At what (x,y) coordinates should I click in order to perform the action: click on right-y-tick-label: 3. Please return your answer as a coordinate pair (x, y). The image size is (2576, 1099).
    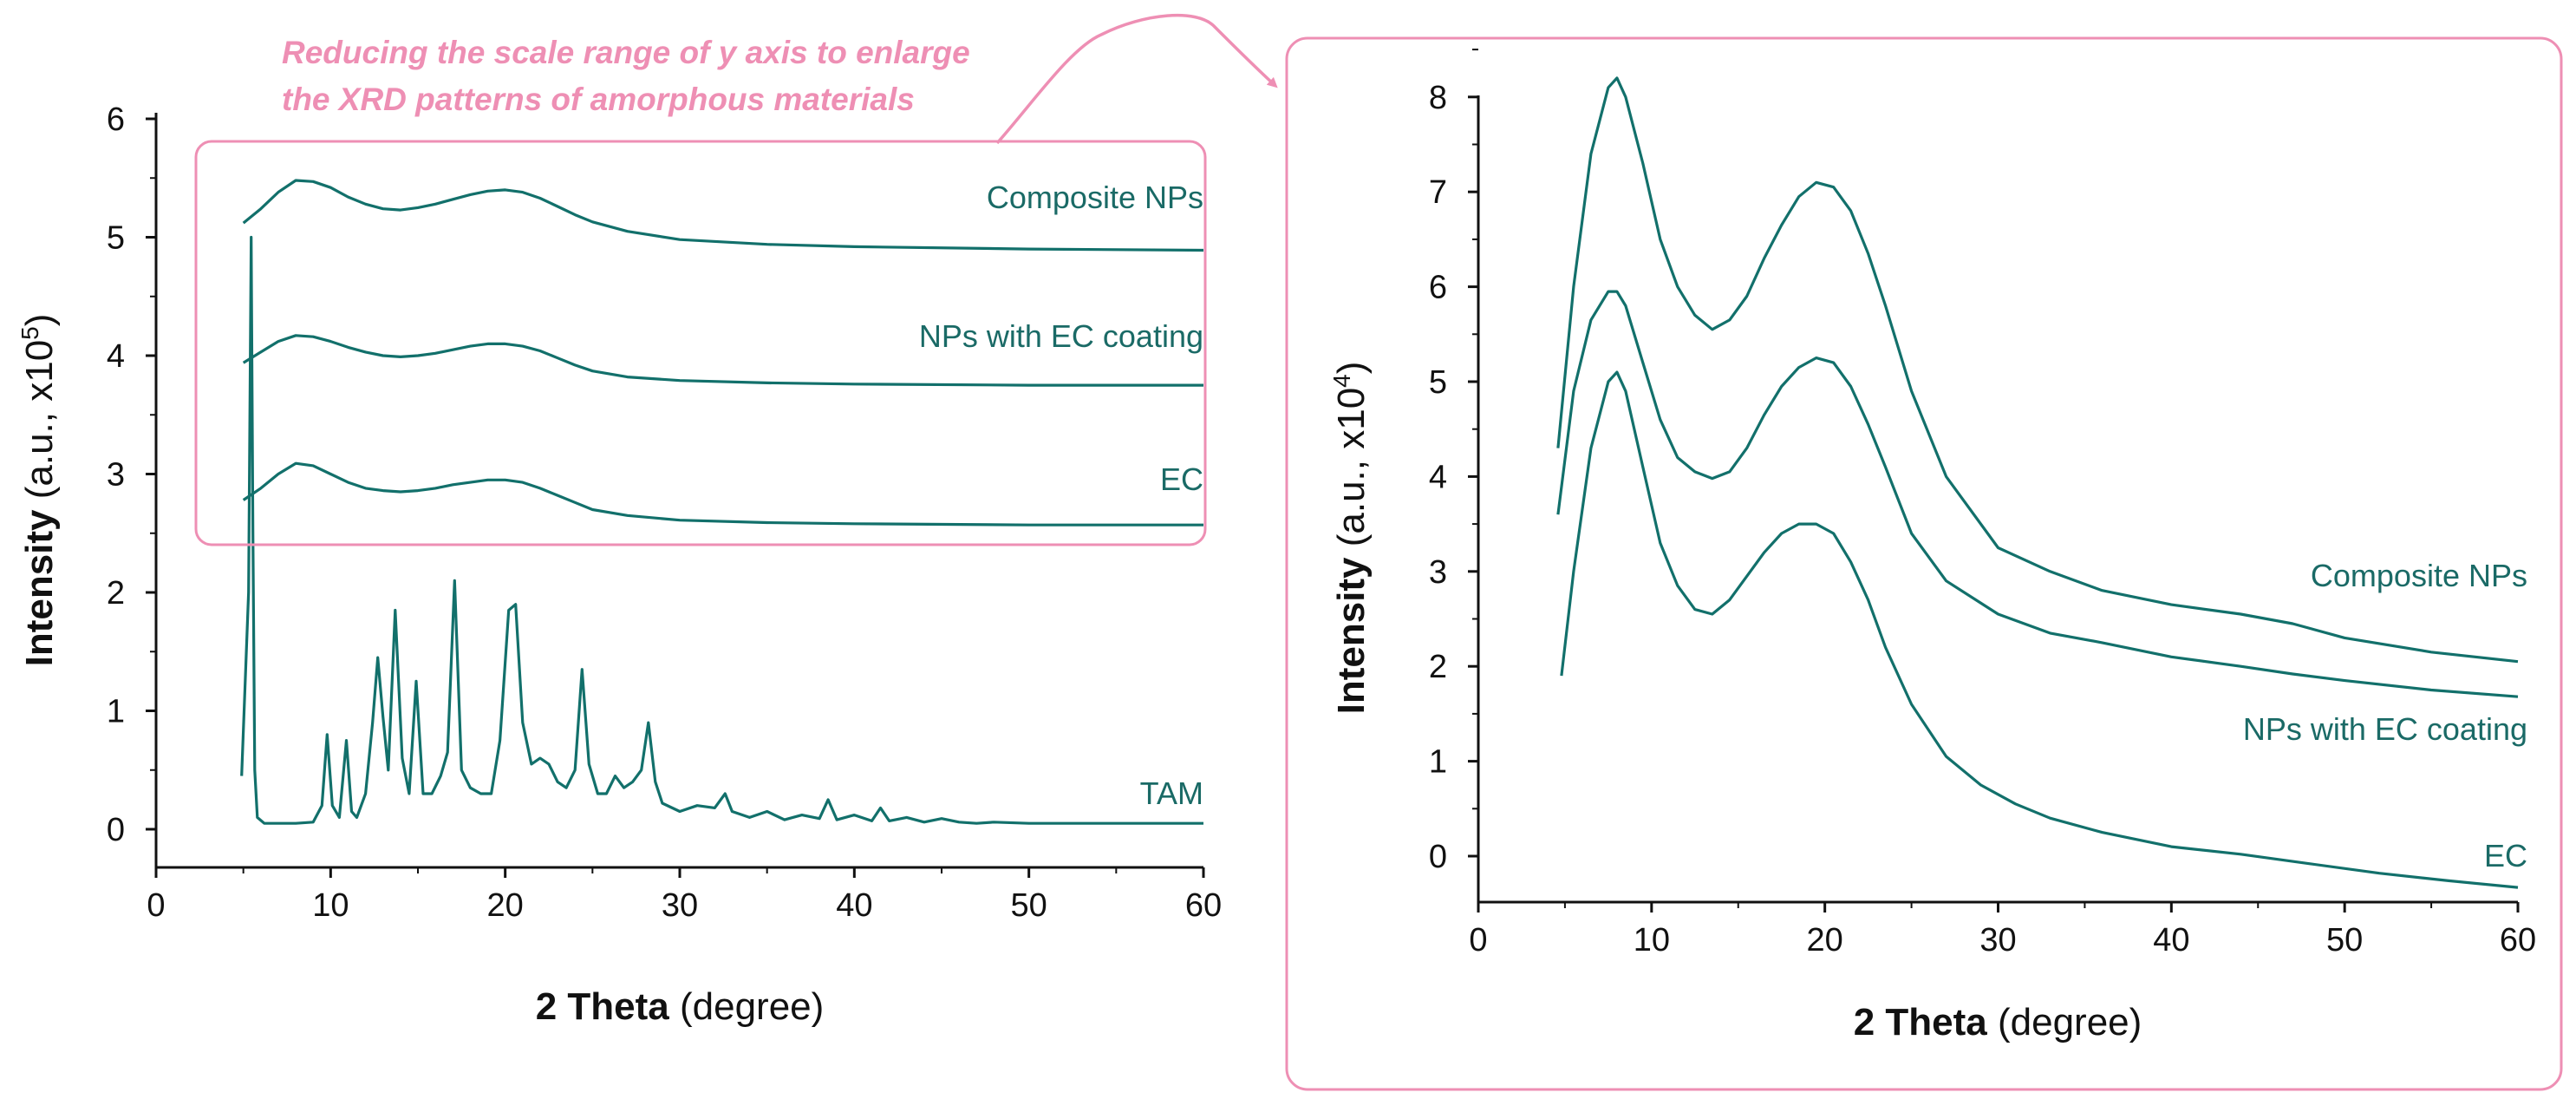
    Looking at the image, I should click on (1438, 572).